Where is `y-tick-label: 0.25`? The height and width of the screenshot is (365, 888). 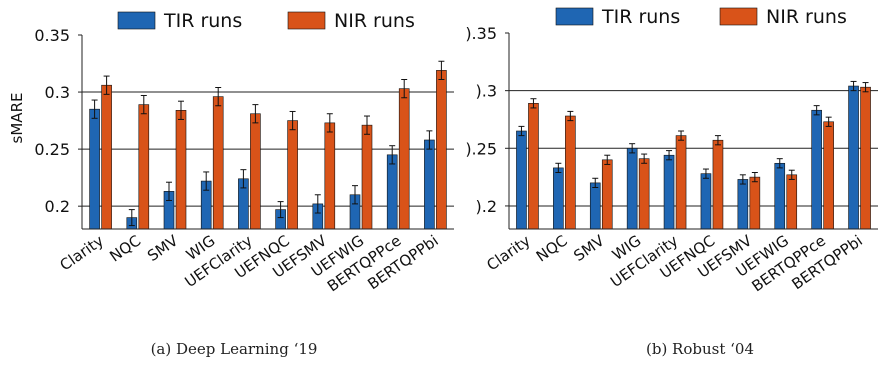
y-tick-label: 0.25 is located at coordinates (52, 149).